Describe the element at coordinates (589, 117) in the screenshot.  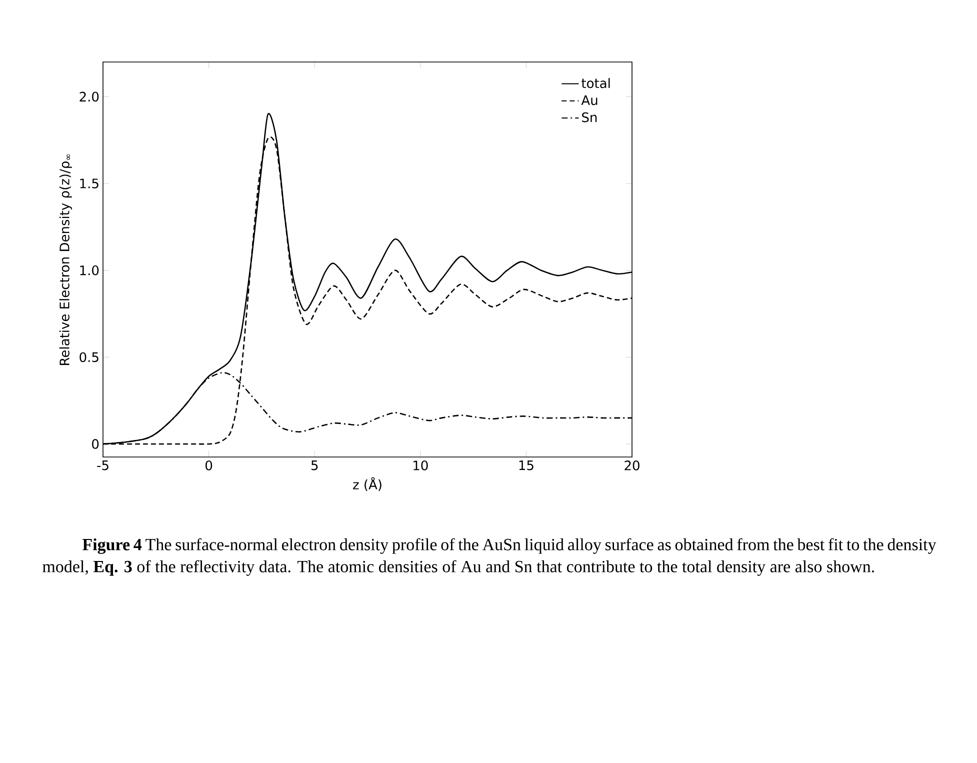
I see `legend-label: Sn` at that location.